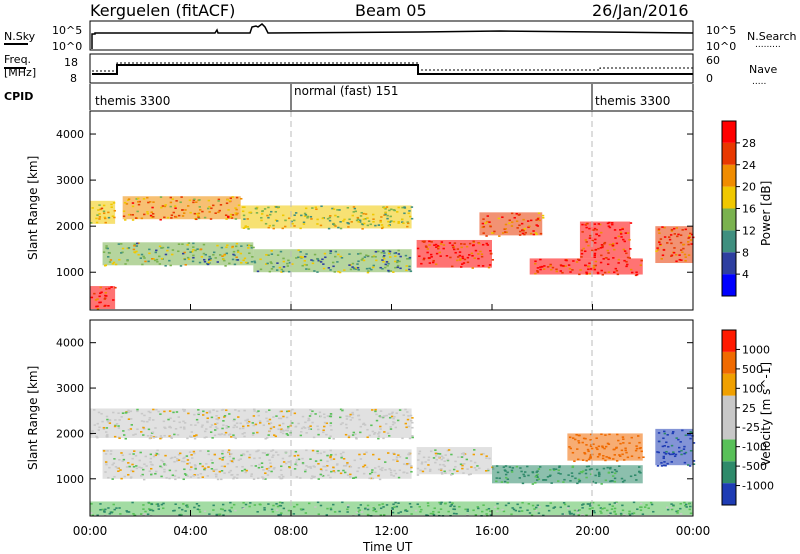 This screenshot has height=554, width=800. Describe the element at coordinates (745, 252) in the screenshot. I see `colorbar-tick-label: 8` at that location.